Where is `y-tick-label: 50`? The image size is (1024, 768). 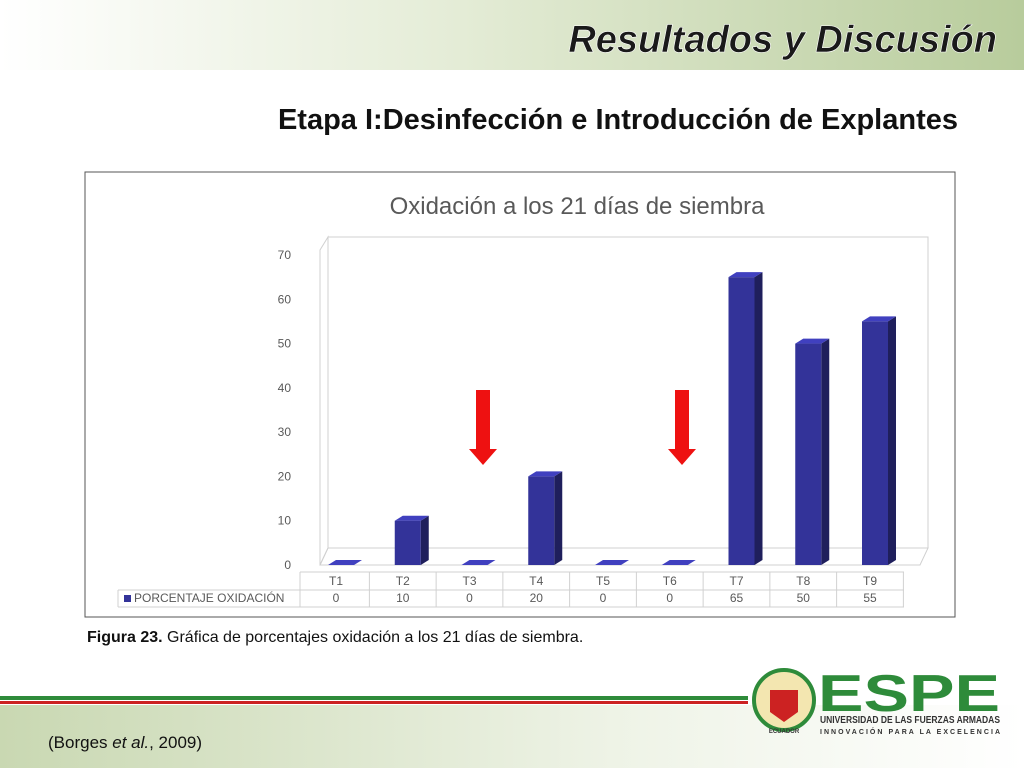 y-tick-label: 50 is located at coordinates (285, 344).